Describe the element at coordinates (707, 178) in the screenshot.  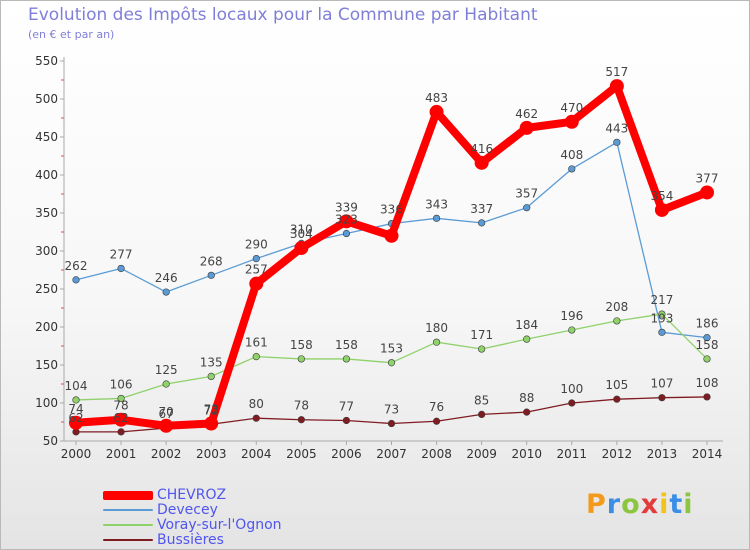
I see `data-label: 377` at that location.